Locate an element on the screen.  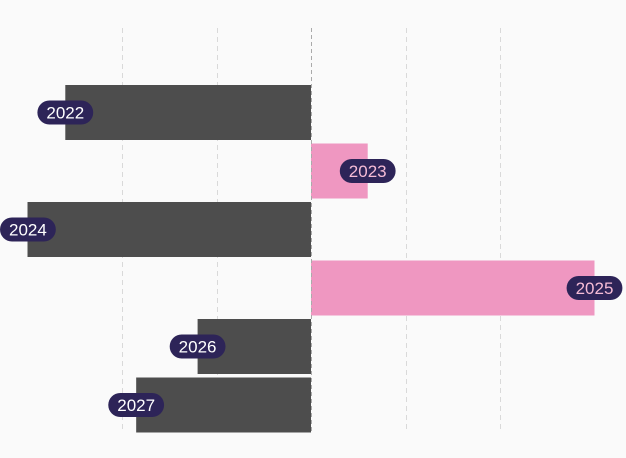
bar-label-text: 2024 is located at coordinates (28, 230).